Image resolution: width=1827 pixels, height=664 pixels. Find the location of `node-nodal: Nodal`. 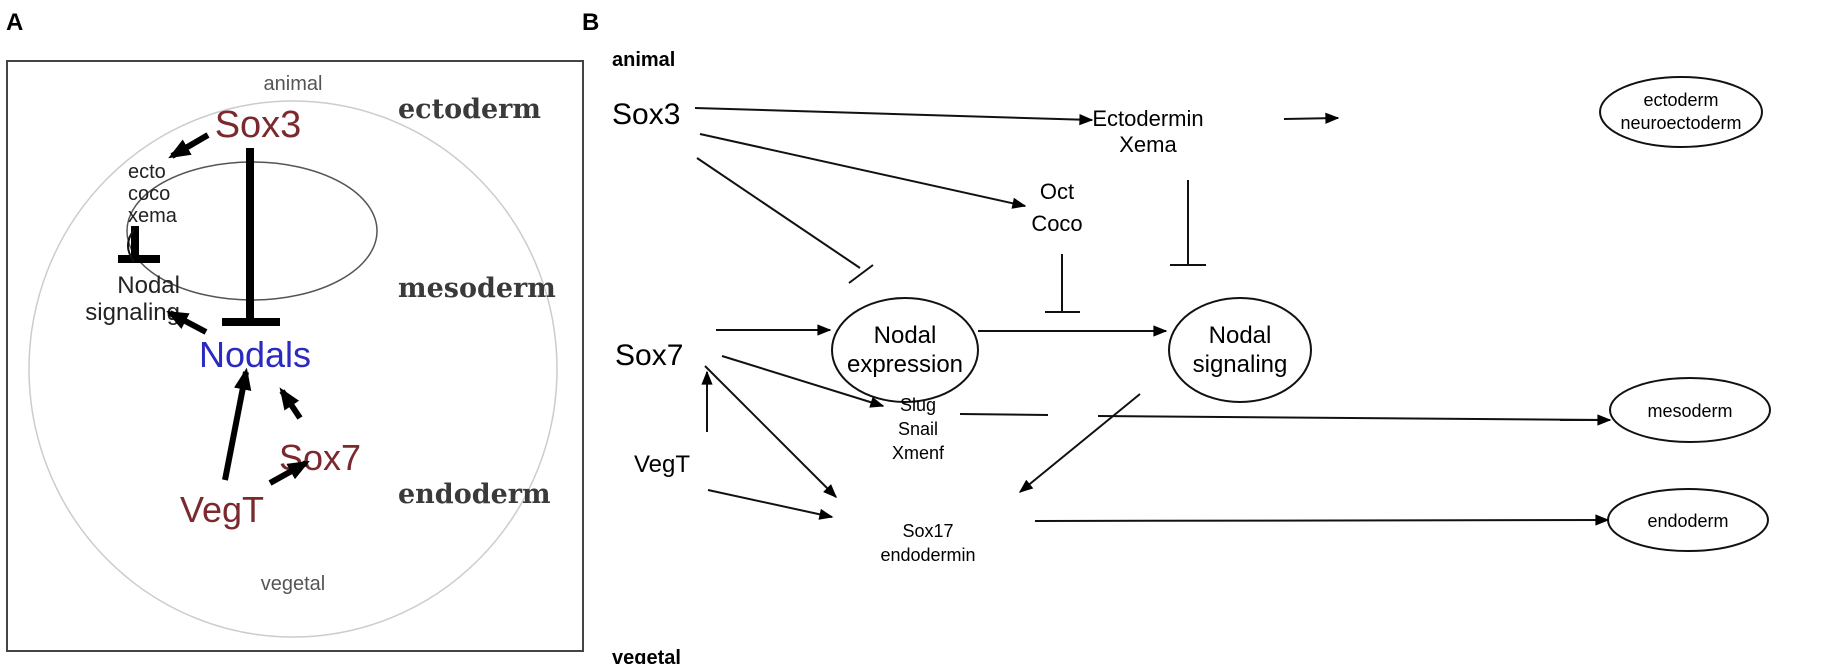

node-nodal: Nodal is located at coordinates (148, 285).